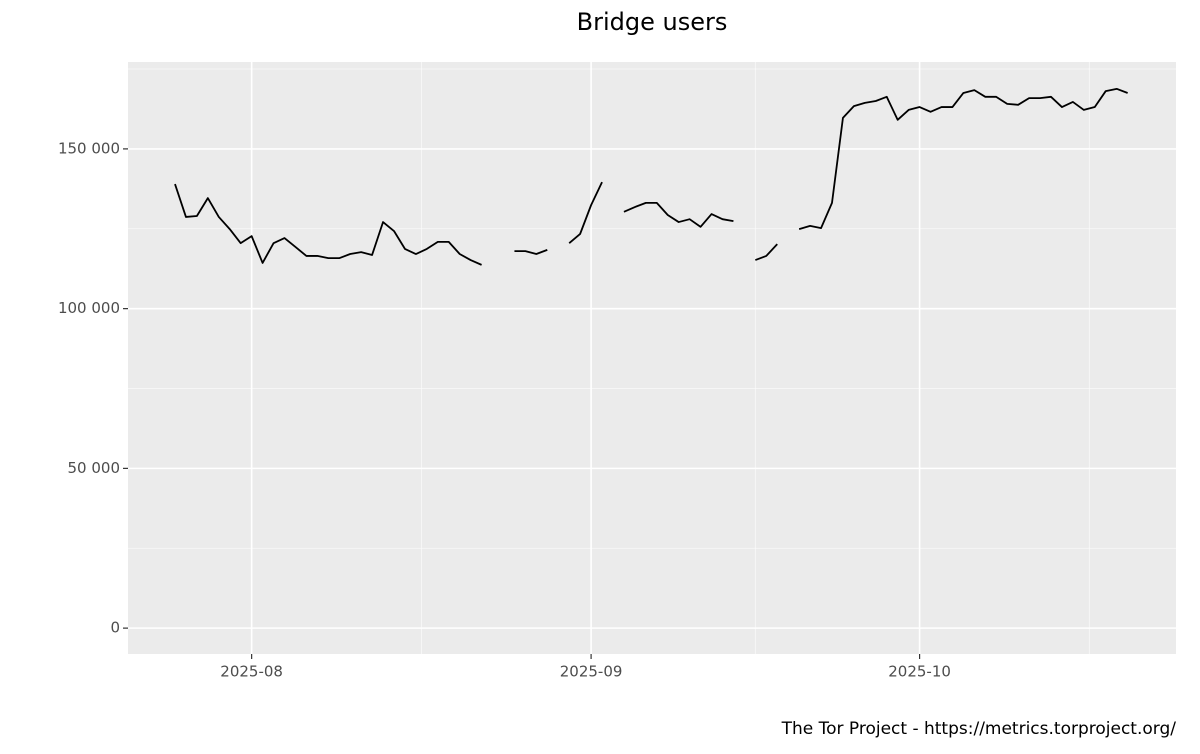 The height and width of the screenshot is (754, 1200). Describe the element at coordinates (251, 672) in the screenshot. I see `x-tick-label: 2025-08` at that location.